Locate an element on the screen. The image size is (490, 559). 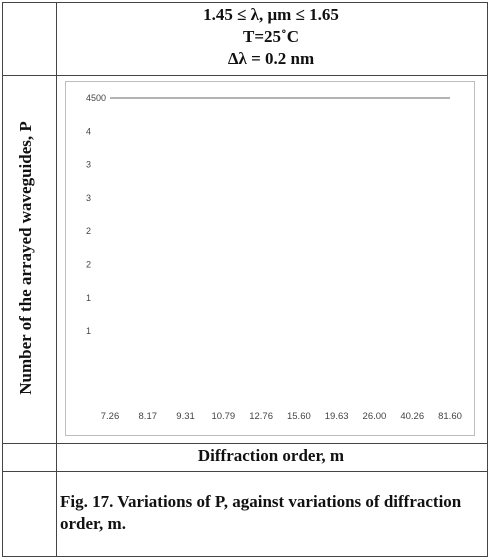
x-tick-label: 12.76 is located at coordinates (261, 416).